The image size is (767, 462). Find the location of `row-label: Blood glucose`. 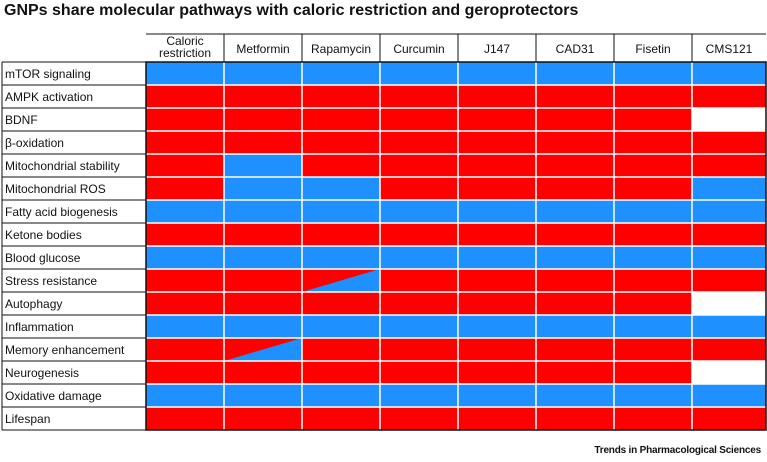

row-label: Blood glucose is located at coordinates (43, 258).